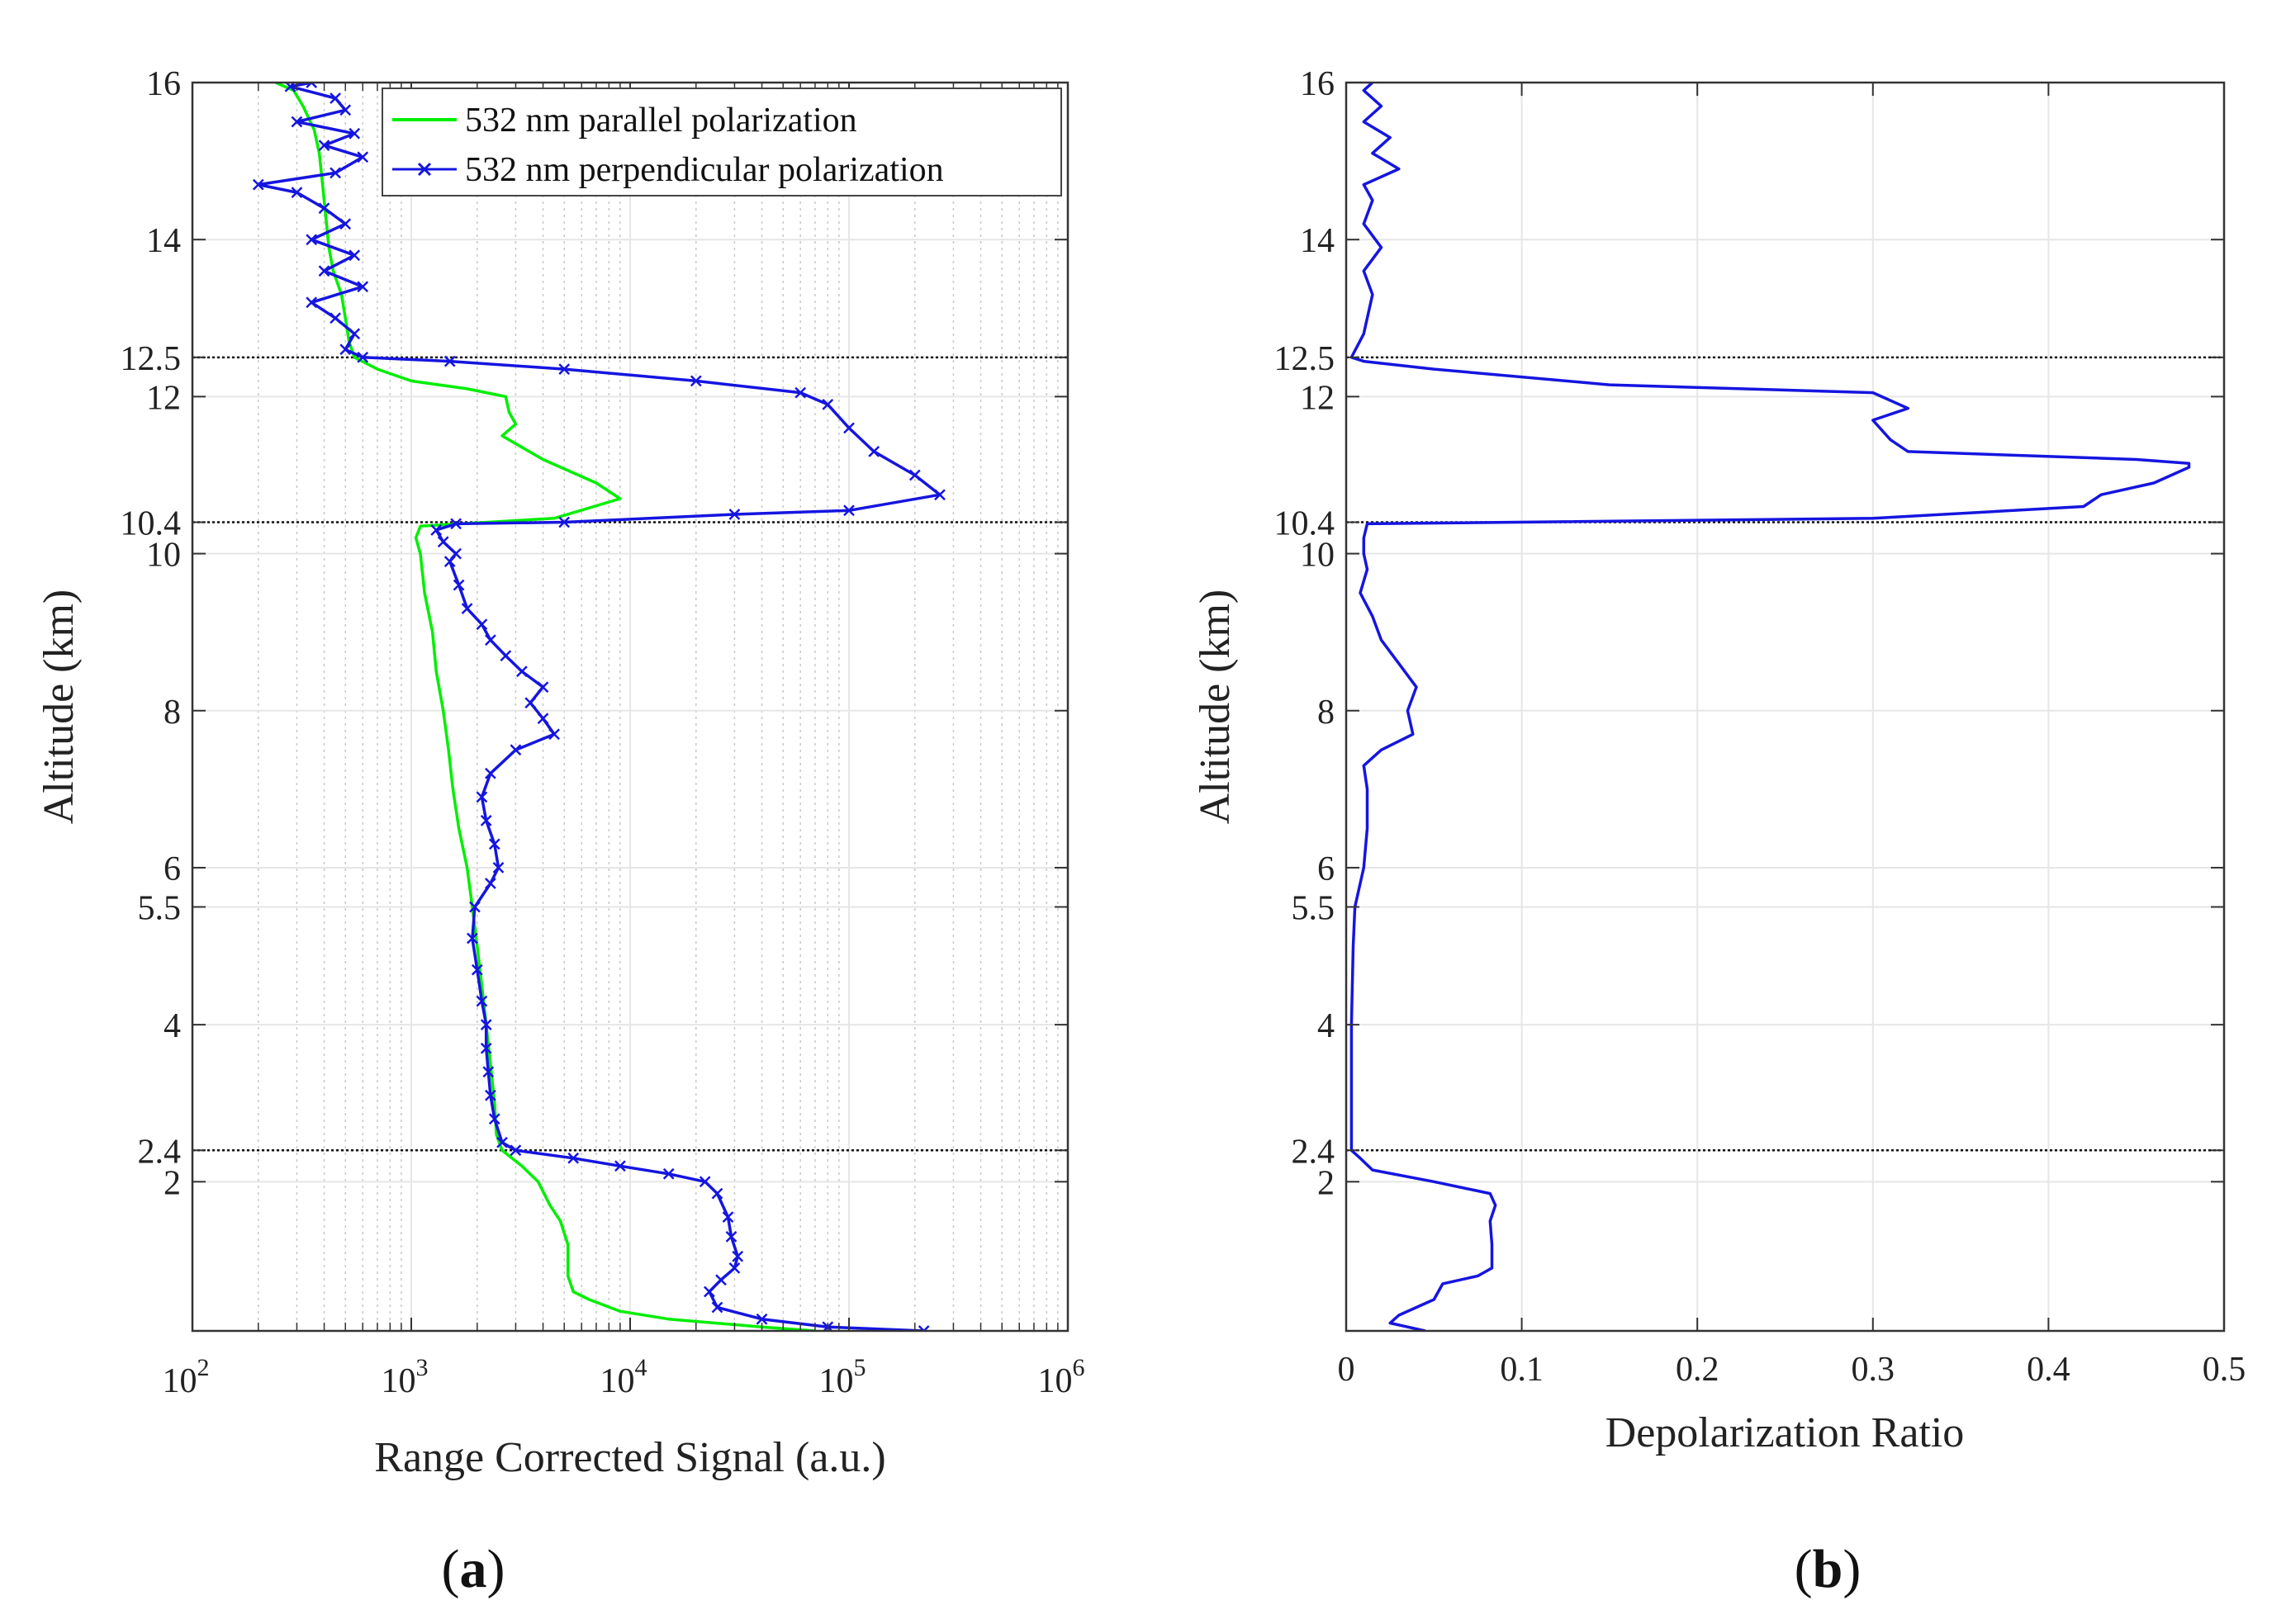 The image size is (2286, 1624). Describe the element at coordinates (860, 1367) in the screenshot. I see `x-tick-label-exponent: 5` at that location.